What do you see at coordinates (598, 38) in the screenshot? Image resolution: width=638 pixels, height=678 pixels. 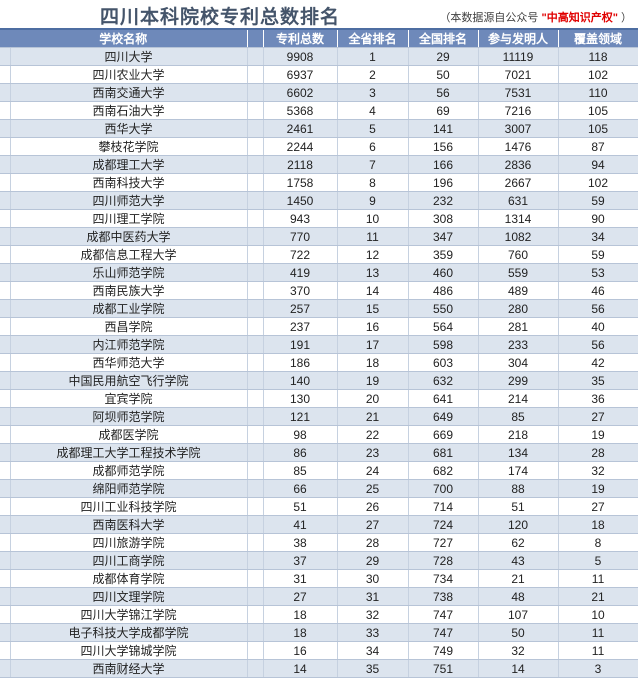 I see `column-header-fields: 覆盖领域` at bounding box center [598, 38].